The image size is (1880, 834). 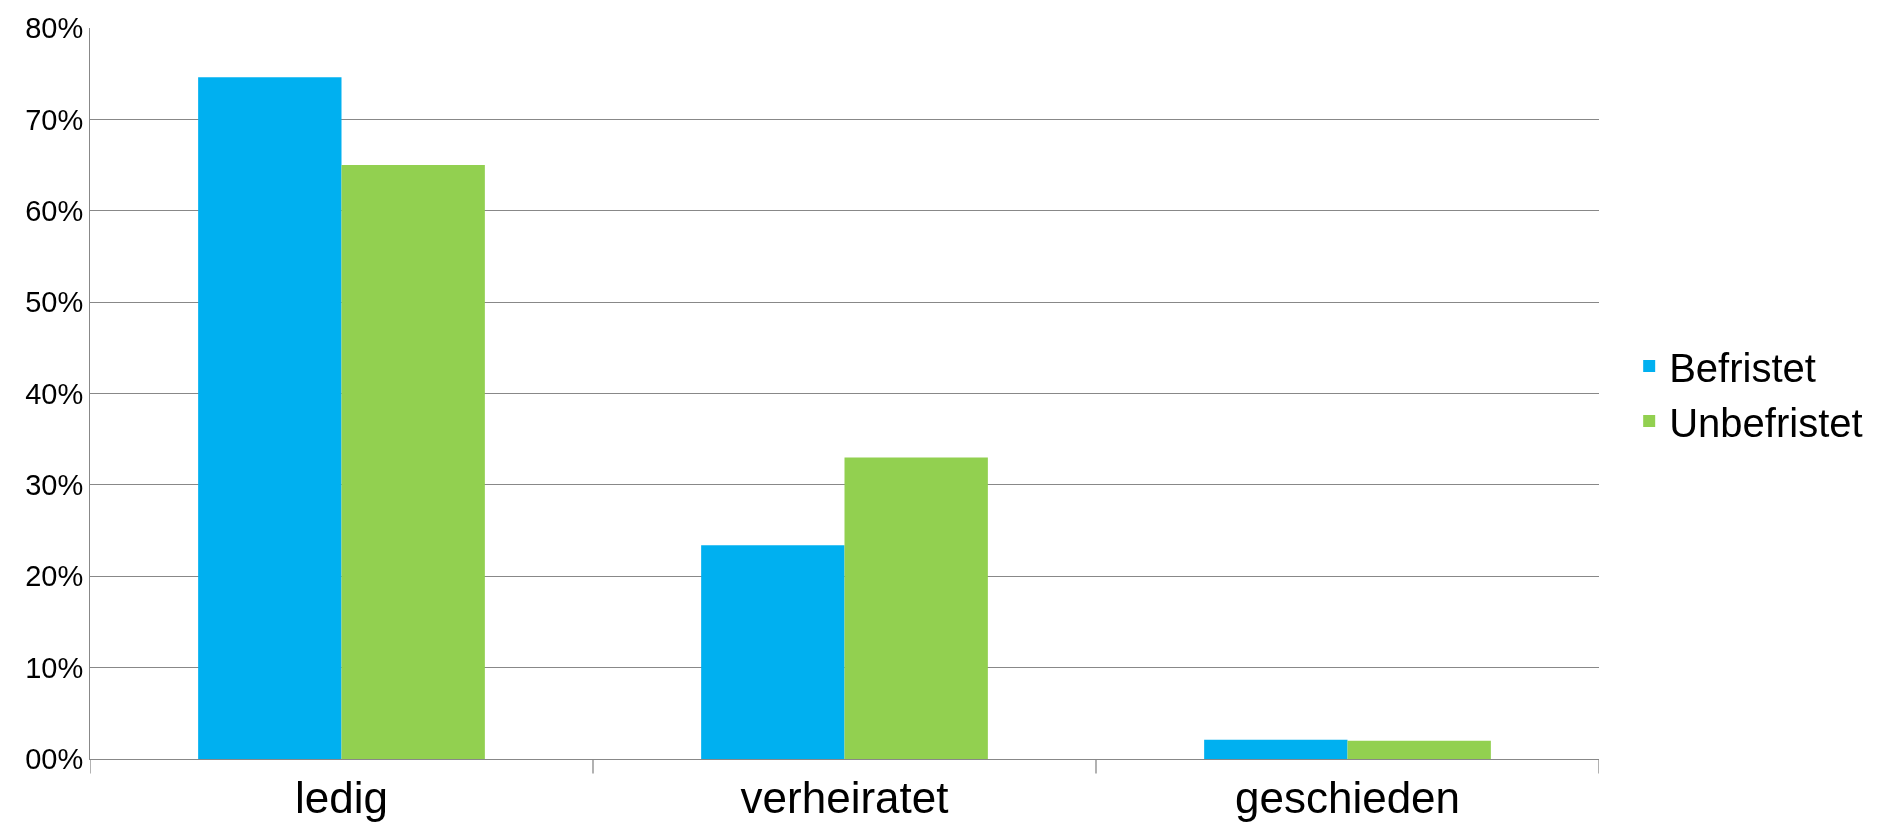 I want to click on y-tick-label: 30%, so click(x=54, y=485).